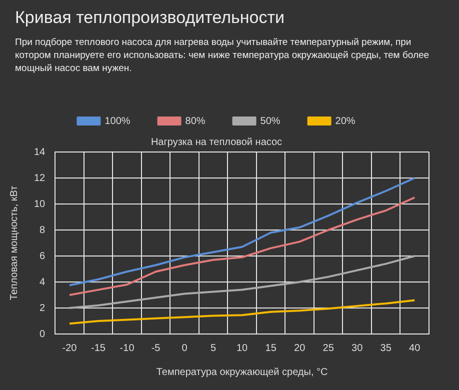  I want to click on y-tick-label: 4, so click(43, 282).